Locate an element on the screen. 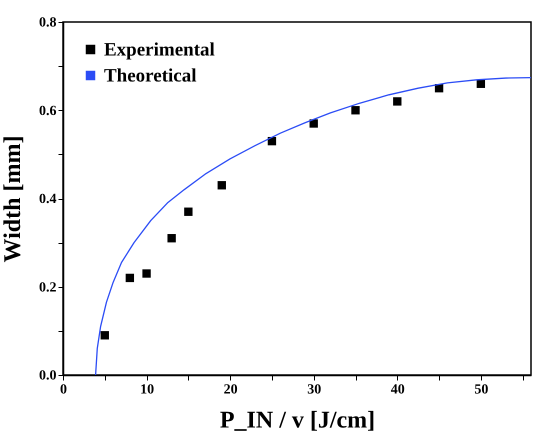 Image resolution: width=560 pixels, height=441 pixels. y-tick-label: 0.0 is located at coordinates (47, 376).